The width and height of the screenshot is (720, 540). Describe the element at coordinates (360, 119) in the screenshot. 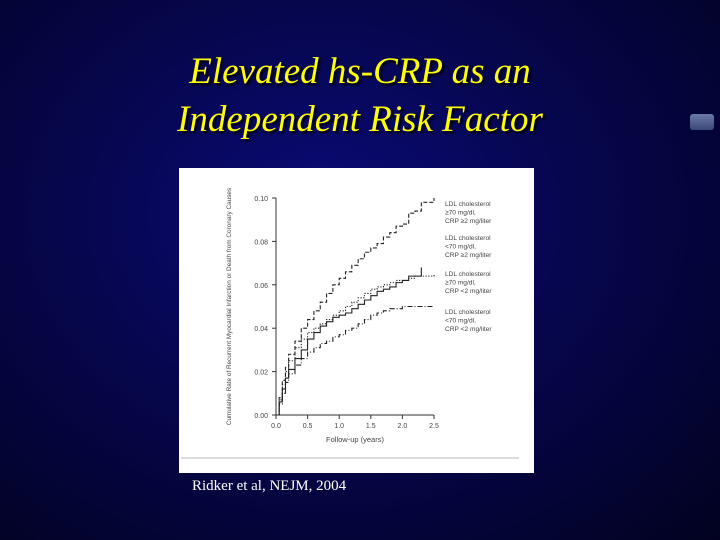

I see `slide-title-line-2: Independent Risk Factor` at that location.